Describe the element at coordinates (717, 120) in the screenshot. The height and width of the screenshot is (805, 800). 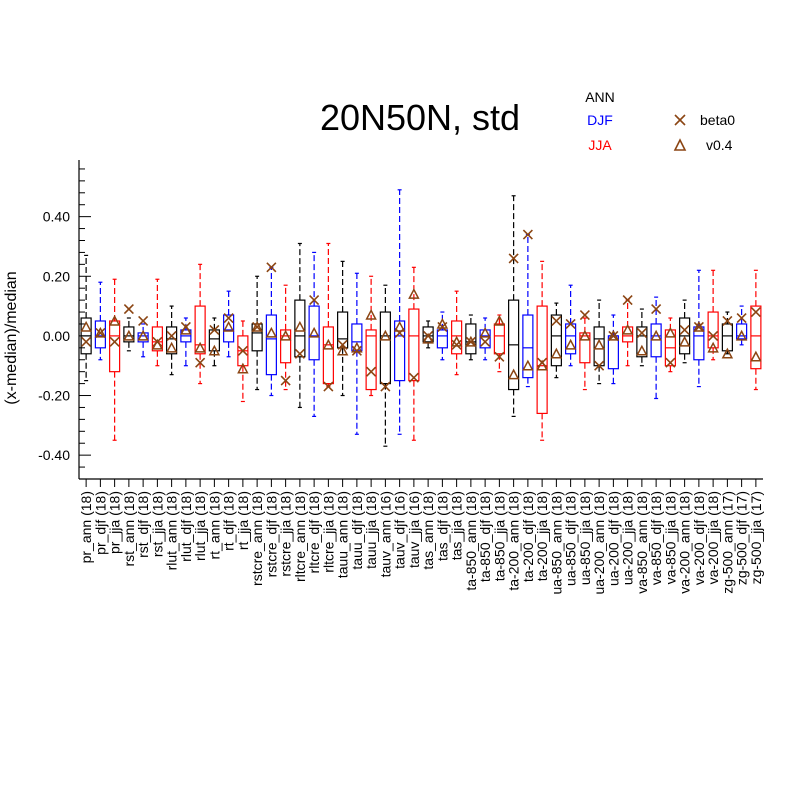
I see `legend-label-beta0: beta0` at that location.